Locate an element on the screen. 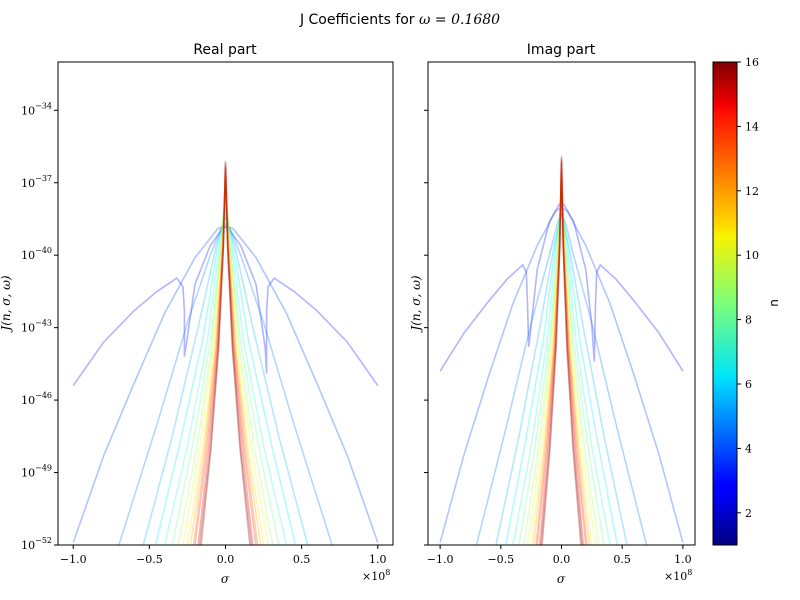 The image size is (800, 600). y-tick-label: 10−52 is located at coordinates (36, 544).